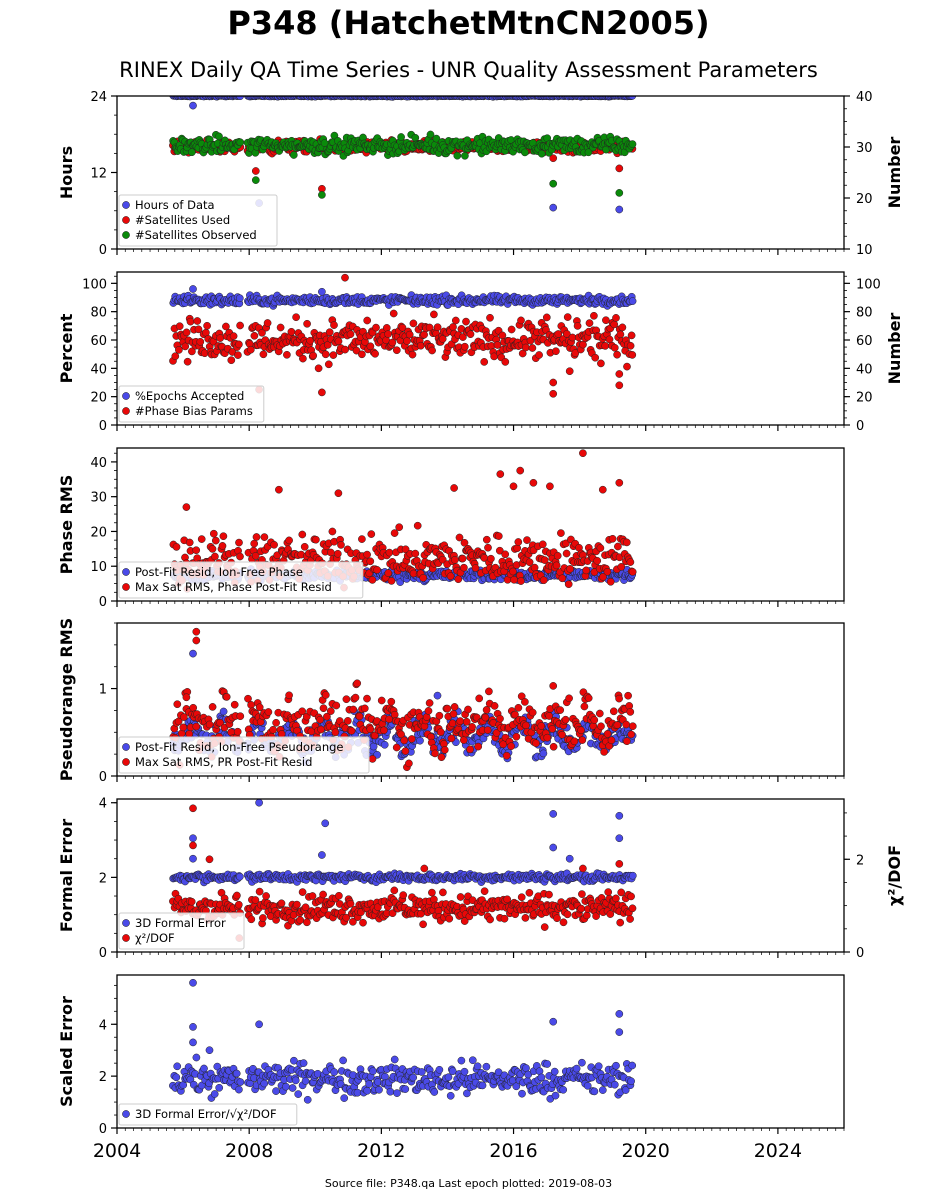  What do you see at coordinates (126, 396) in the screenshot?
I see `legend-marker` at bounding box center [126, 396].